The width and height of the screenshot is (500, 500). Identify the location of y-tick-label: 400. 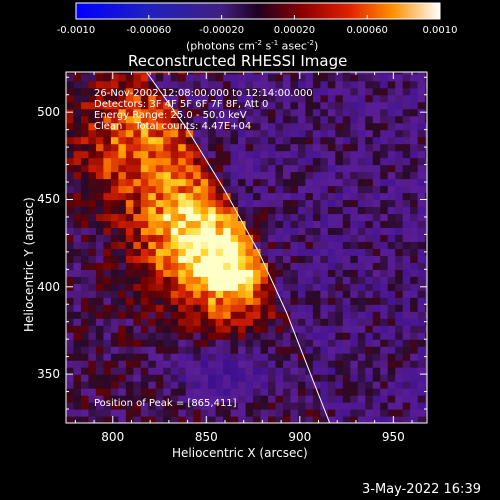
(48, 286).